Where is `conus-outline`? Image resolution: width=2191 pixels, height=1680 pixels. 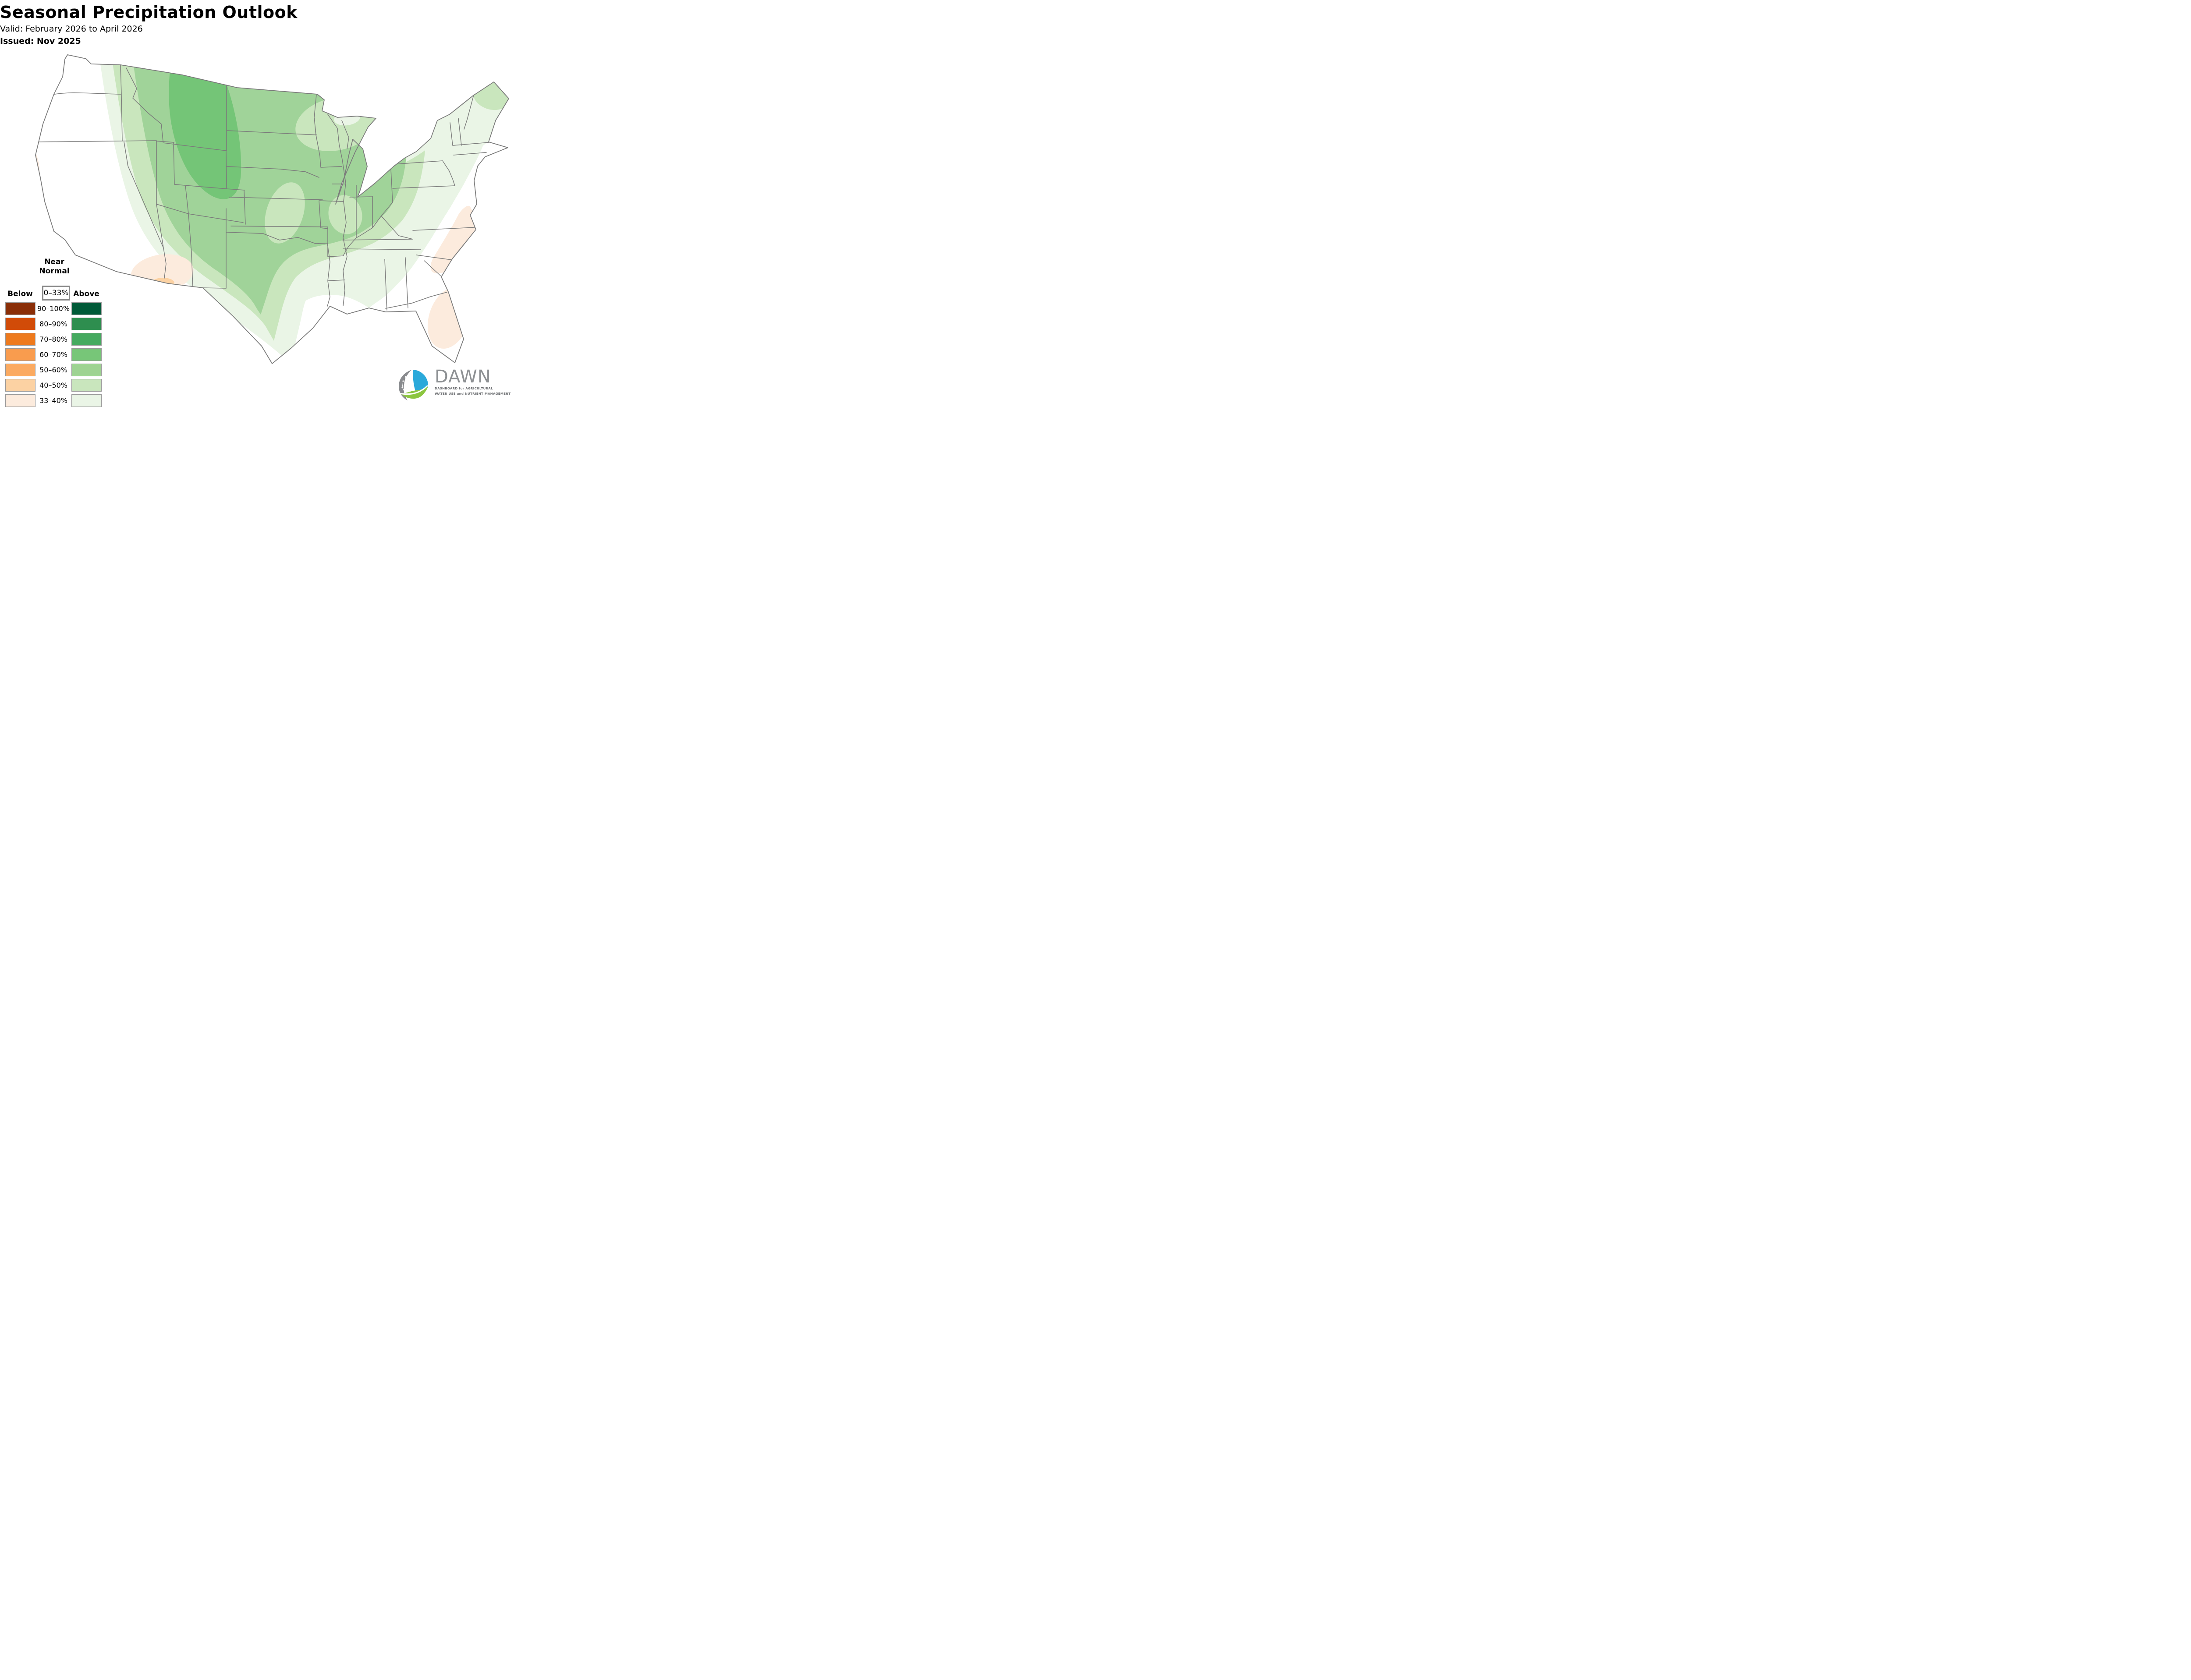
conus-outline is located at coordinates (272, 209).